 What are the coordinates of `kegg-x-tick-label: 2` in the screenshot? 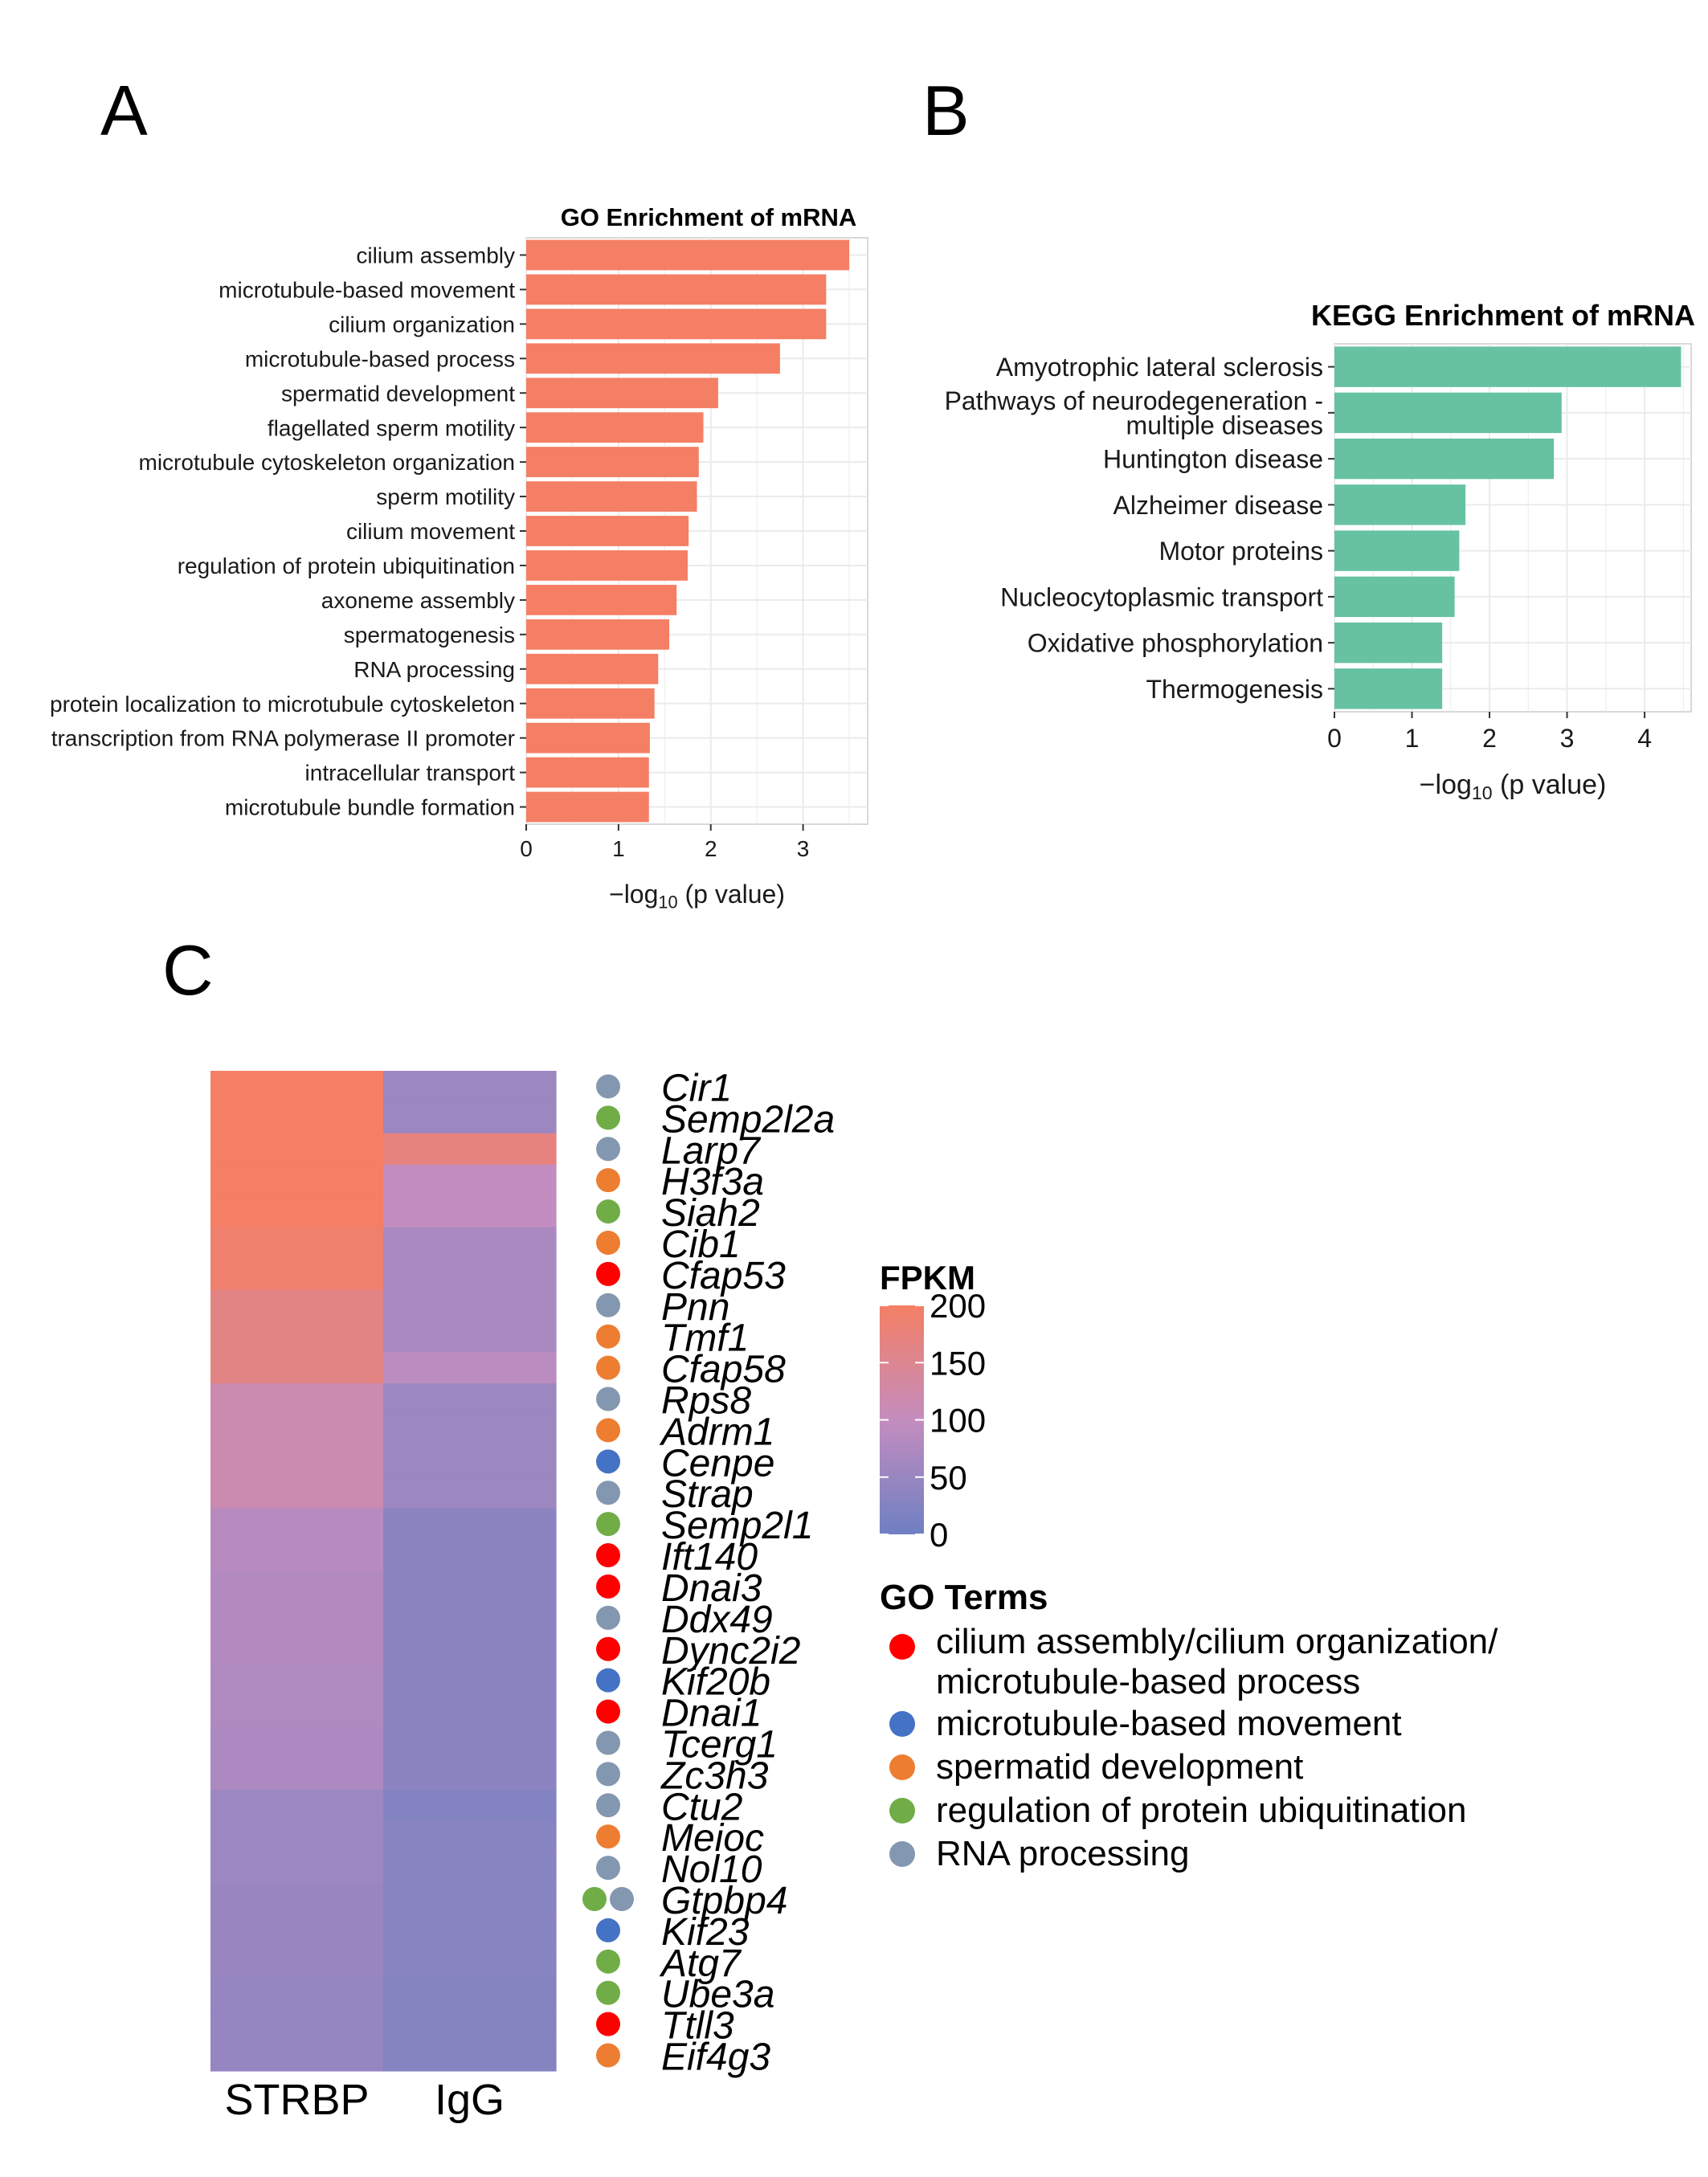 It's located at (1489, 738).